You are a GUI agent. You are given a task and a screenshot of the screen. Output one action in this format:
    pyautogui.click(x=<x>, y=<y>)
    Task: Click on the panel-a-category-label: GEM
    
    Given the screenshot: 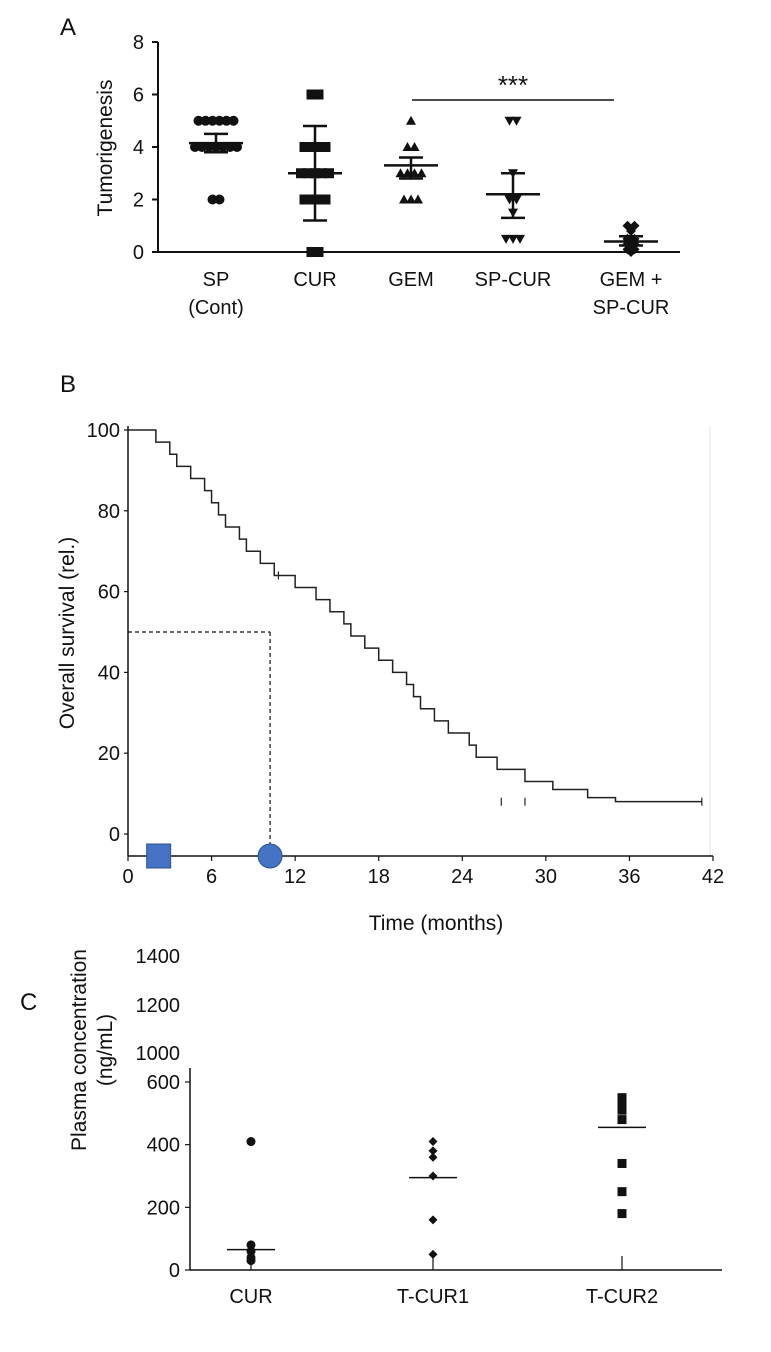 What is the action you would take?
    pyautogui.click(x=411, y=280)
    